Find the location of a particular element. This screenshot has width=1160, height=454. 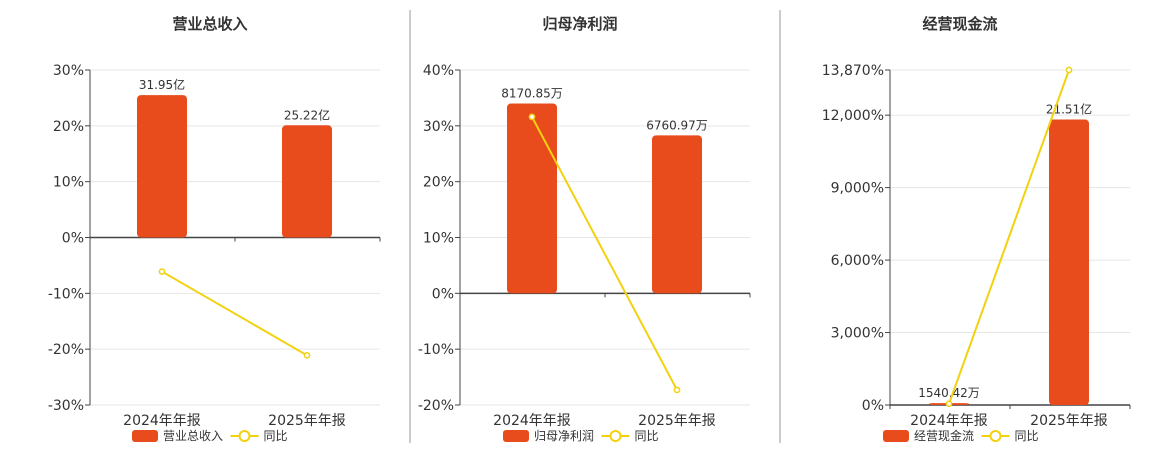

legend-bar-label: 营业总收入 is located at coordinates (193, 436).